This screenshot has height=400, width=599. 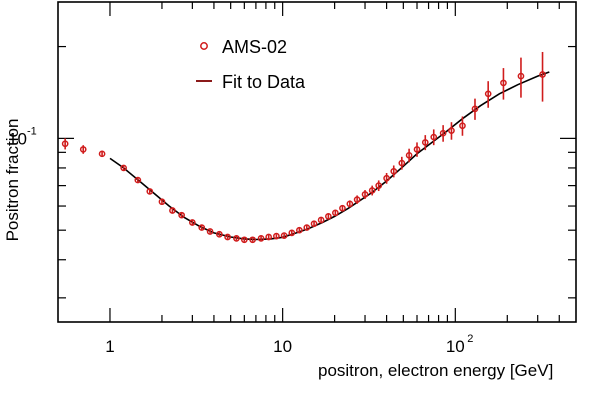 I want to click on legend-fit-label: Fit to Data, so click(x=264, y=82).